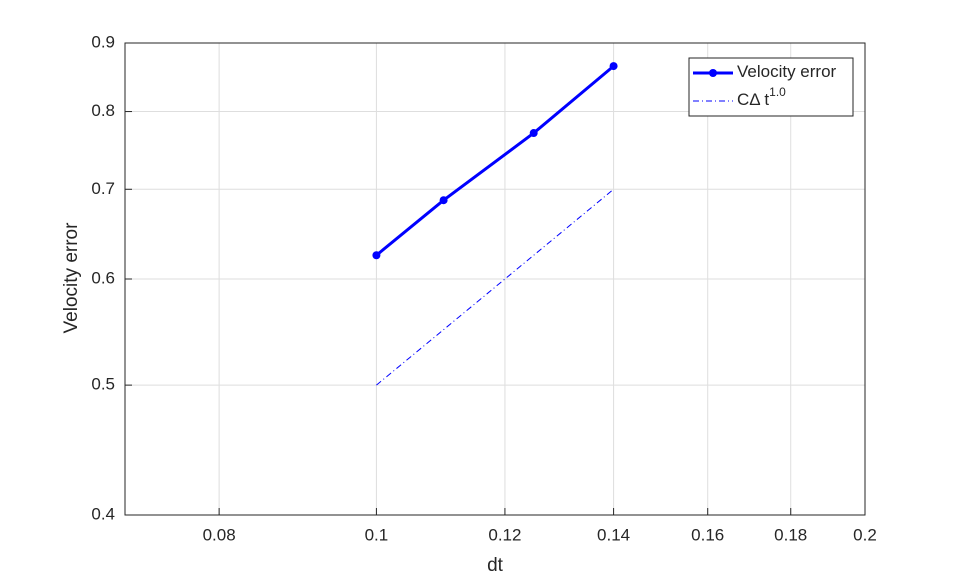  I want to click on x-axis-title: dt, so click(495, 565).